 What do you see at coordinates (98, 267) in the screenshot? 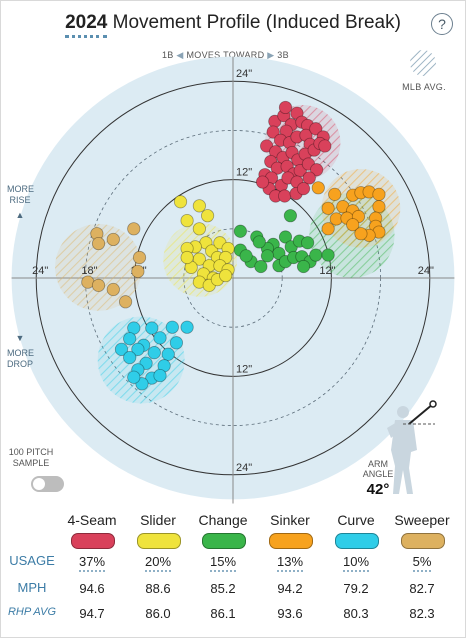
I see `mlb-avg-sweeper` at bounding box center [98, 267].